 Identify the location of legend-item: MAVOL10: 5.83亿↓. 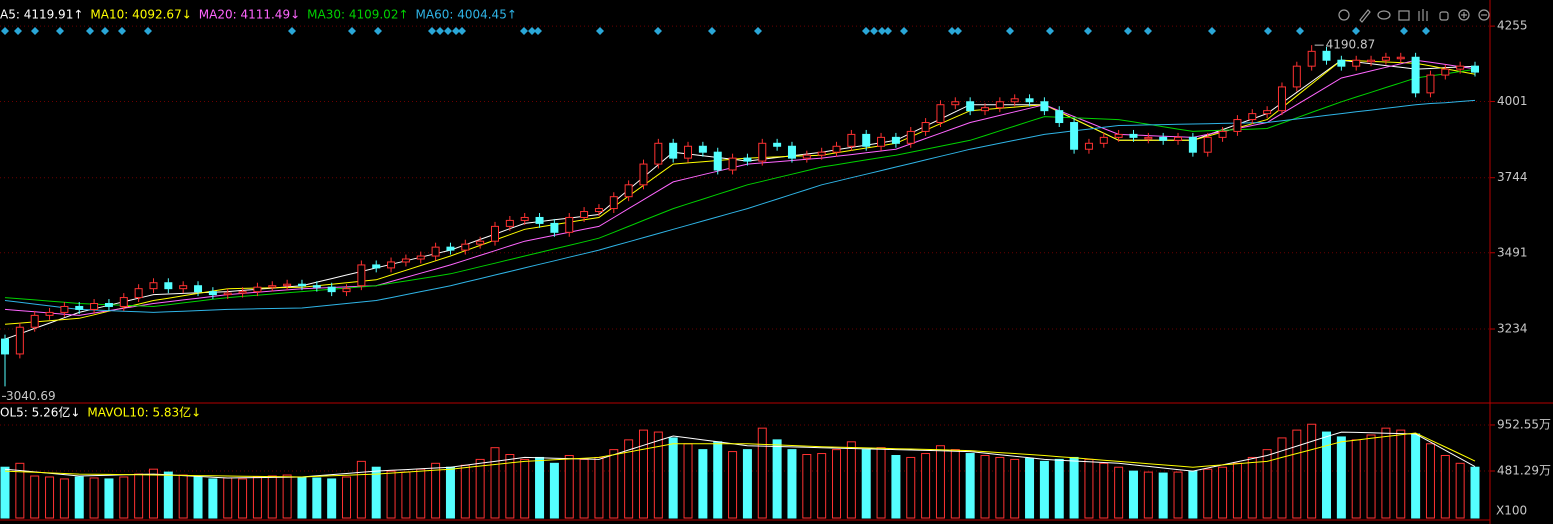
(144, 412).